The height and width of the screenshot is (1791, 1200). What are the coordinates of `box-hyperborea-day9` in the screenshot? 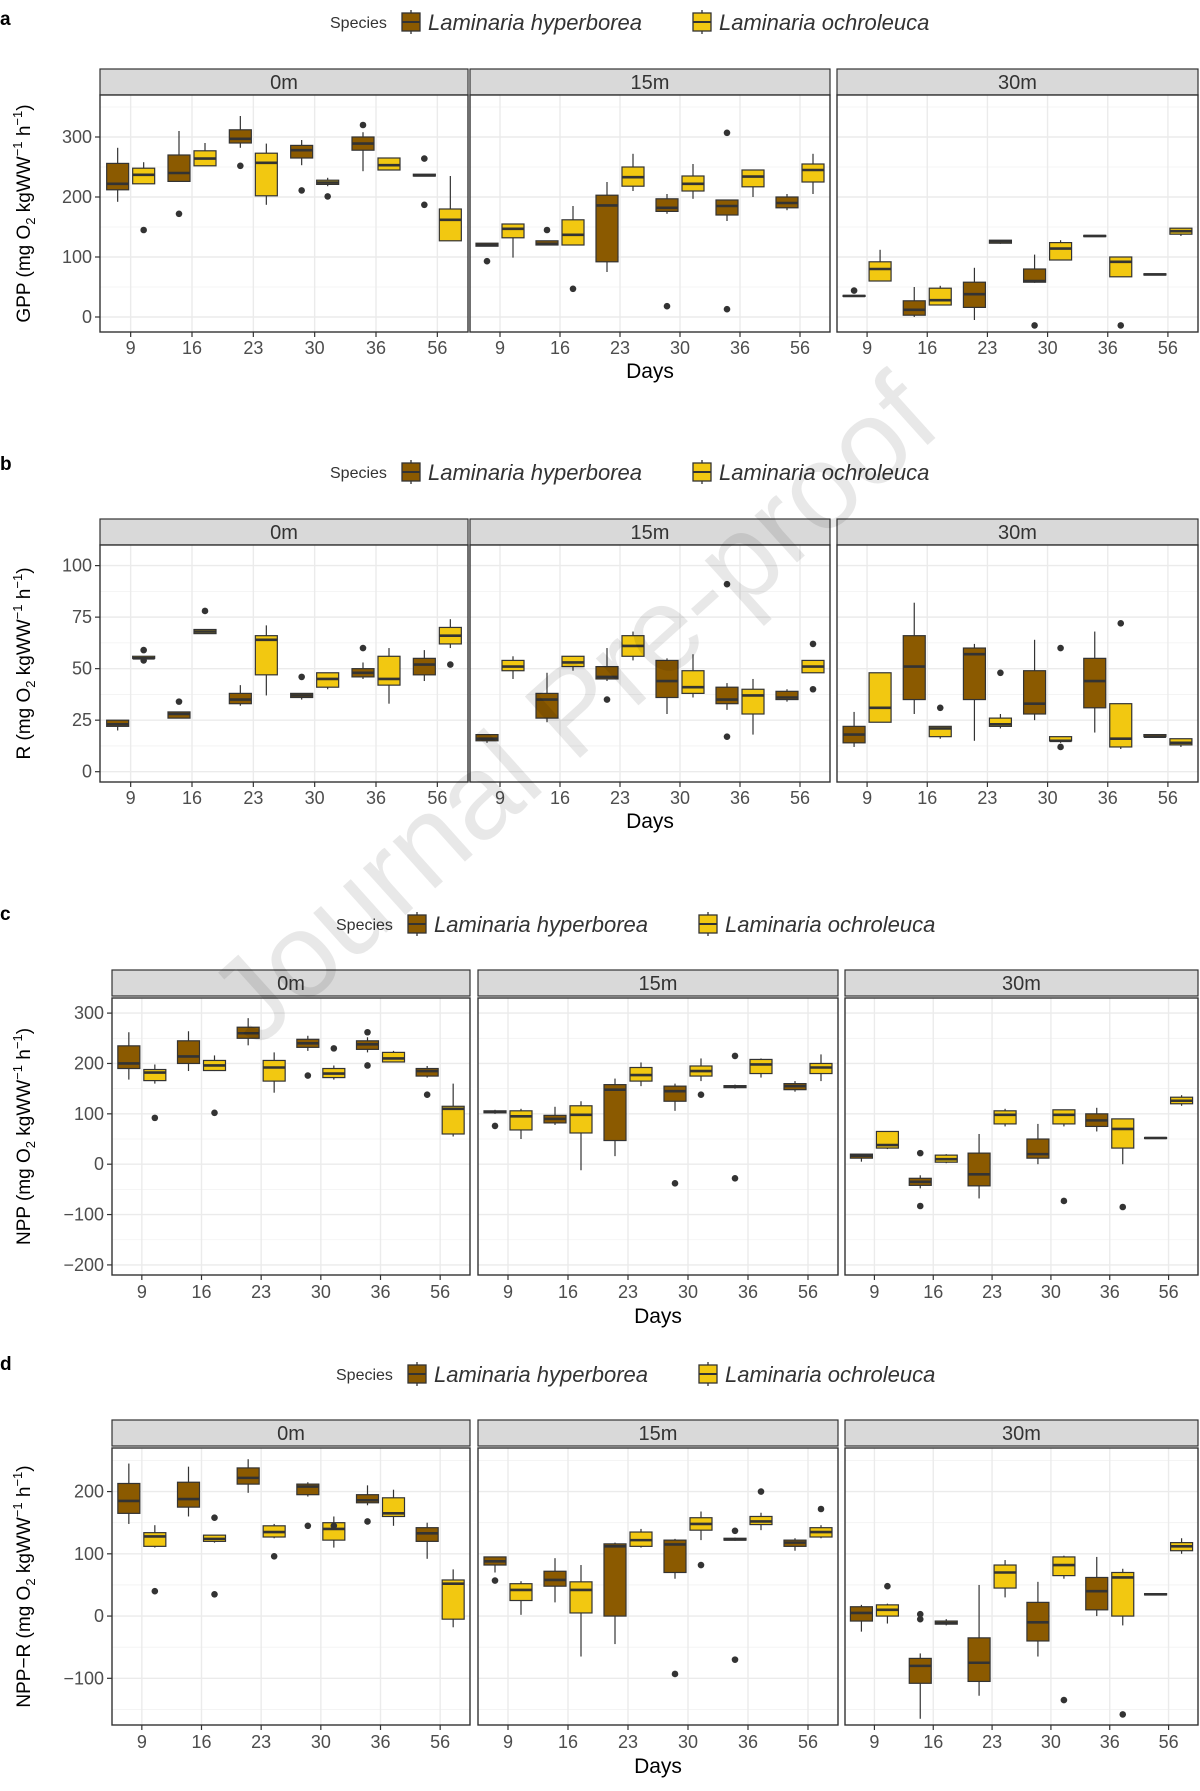 It's located at (487, 738).